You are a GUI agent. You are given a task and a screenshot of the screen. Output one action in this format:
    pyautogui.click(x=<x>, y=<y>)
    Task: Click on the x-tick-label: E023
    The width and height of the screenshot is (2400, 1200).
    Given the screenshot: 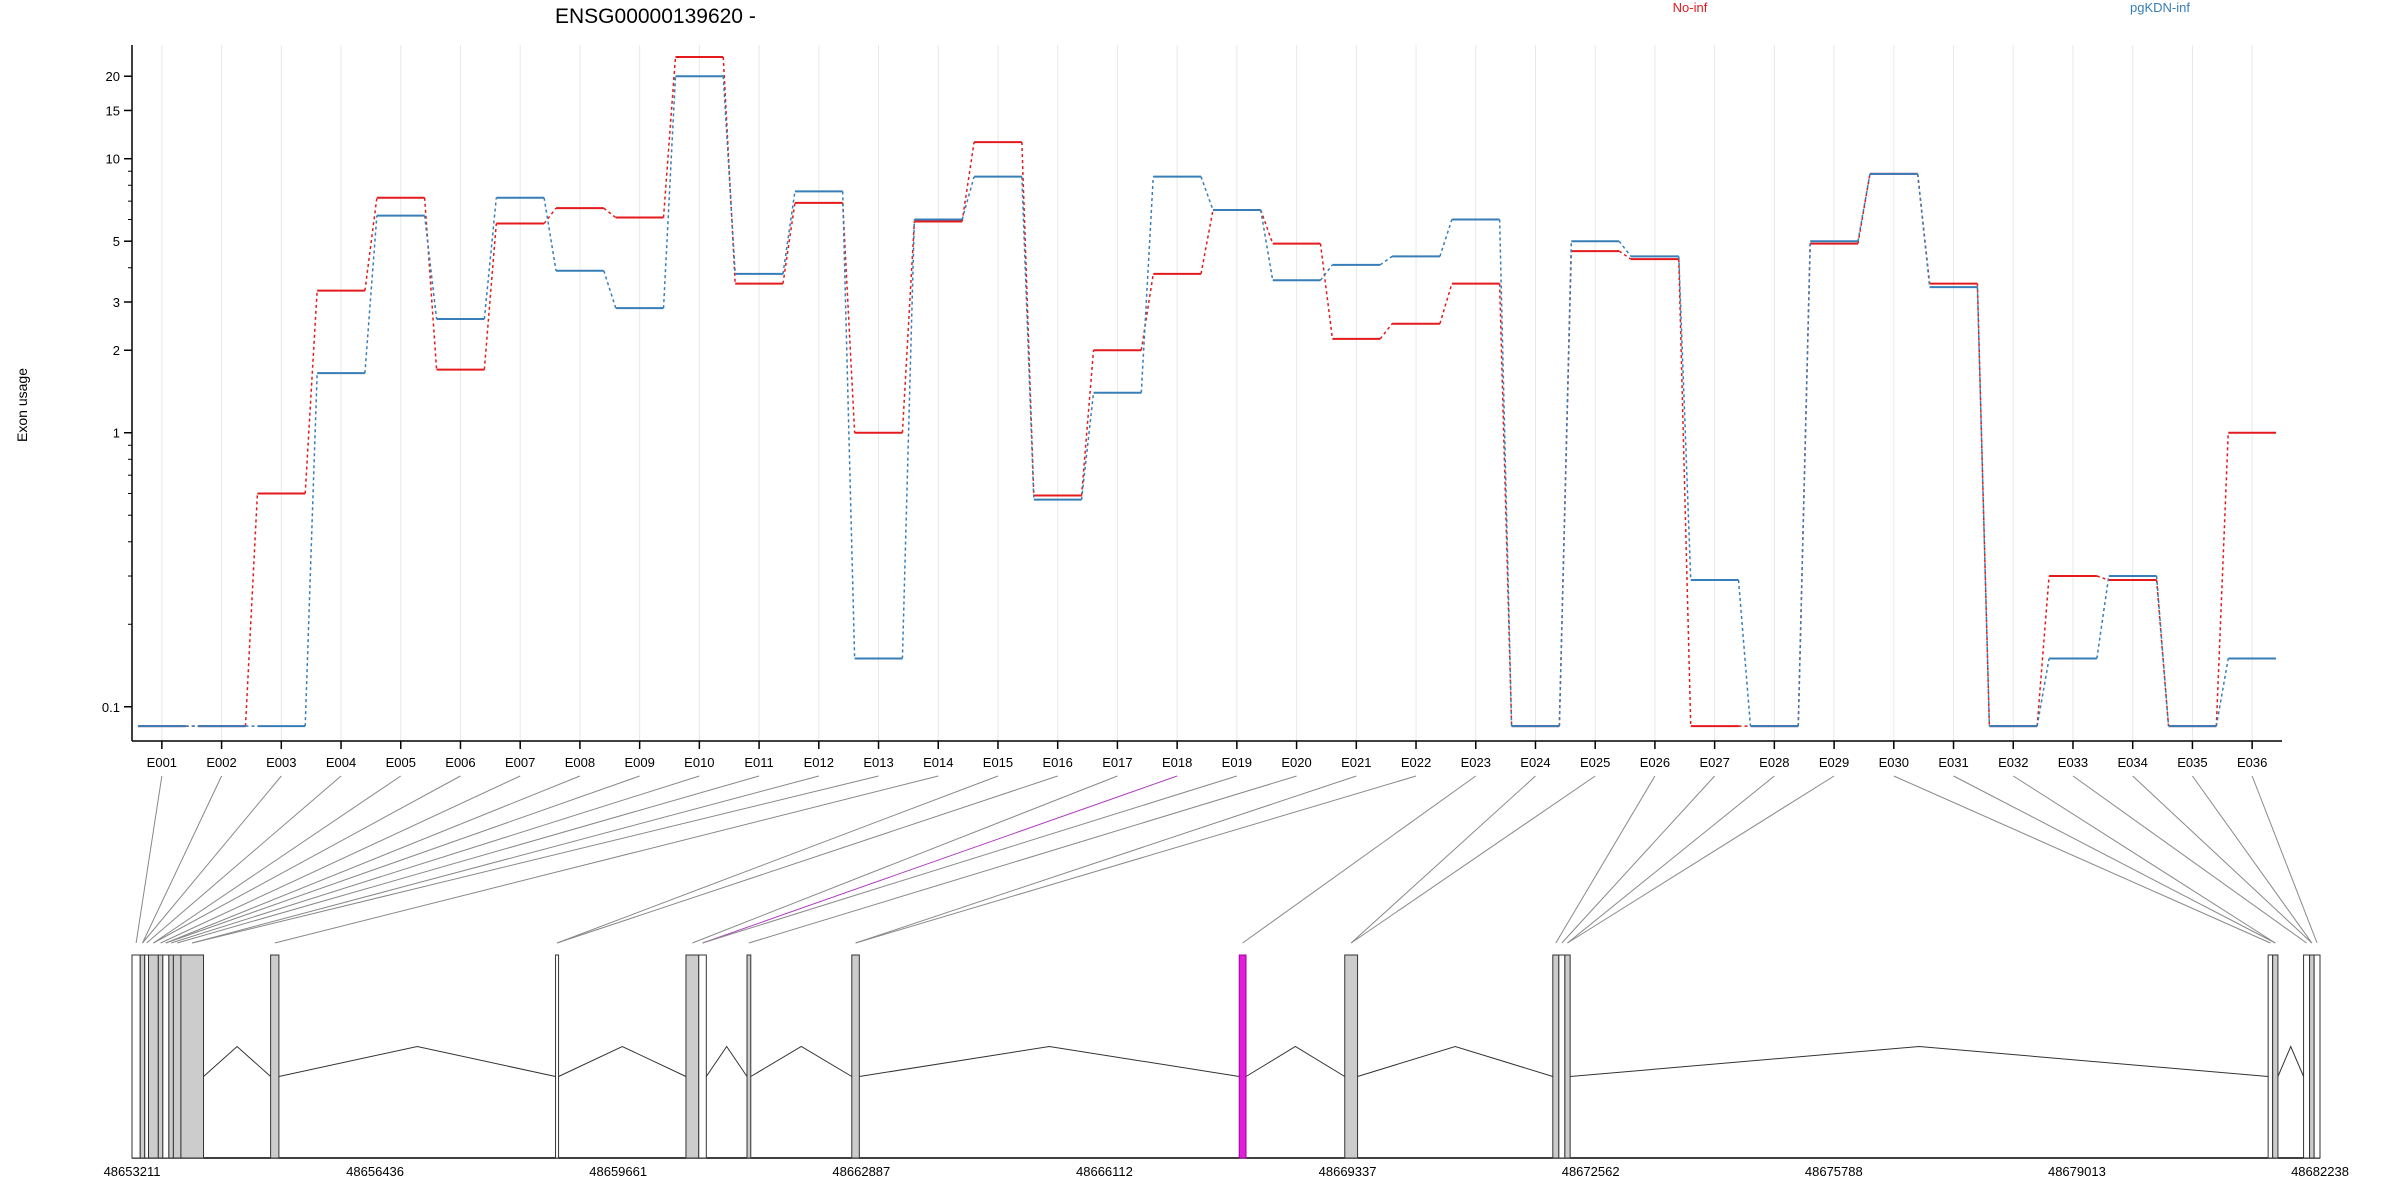 What is the action you would take?
    pyautogui.click(x=1476, y=762)
    